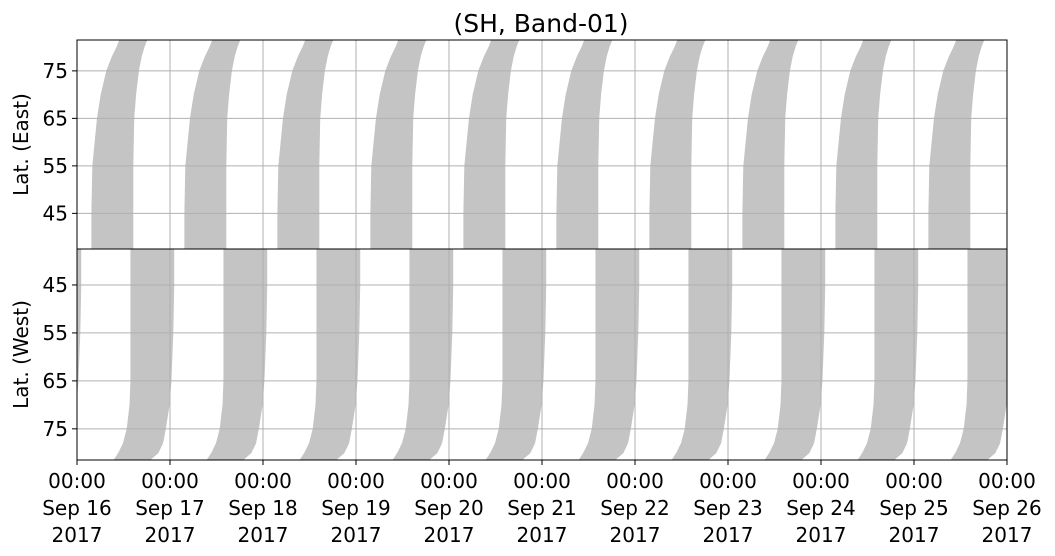  I want to click on x-tick-label-line: Sep 17, so click(170, 508).